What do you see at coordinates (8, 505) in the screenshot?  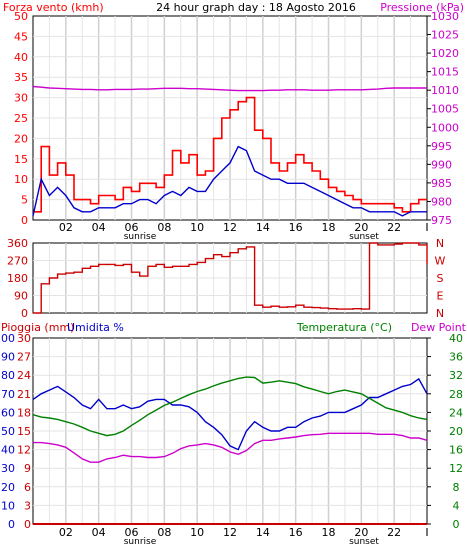 I see `humidity-tick-label: 10` at bounding box center [8, 505].